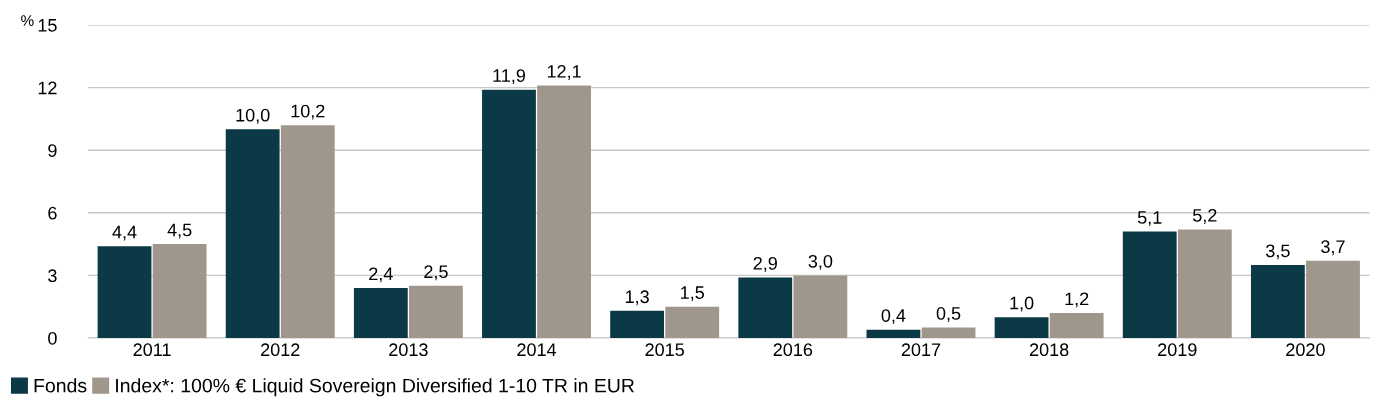 The width and height of the screenshot is (1375, 400). Describe the element at coordinates (893, 317) in the screenshot. I see `data-label: 0,4` at that location.